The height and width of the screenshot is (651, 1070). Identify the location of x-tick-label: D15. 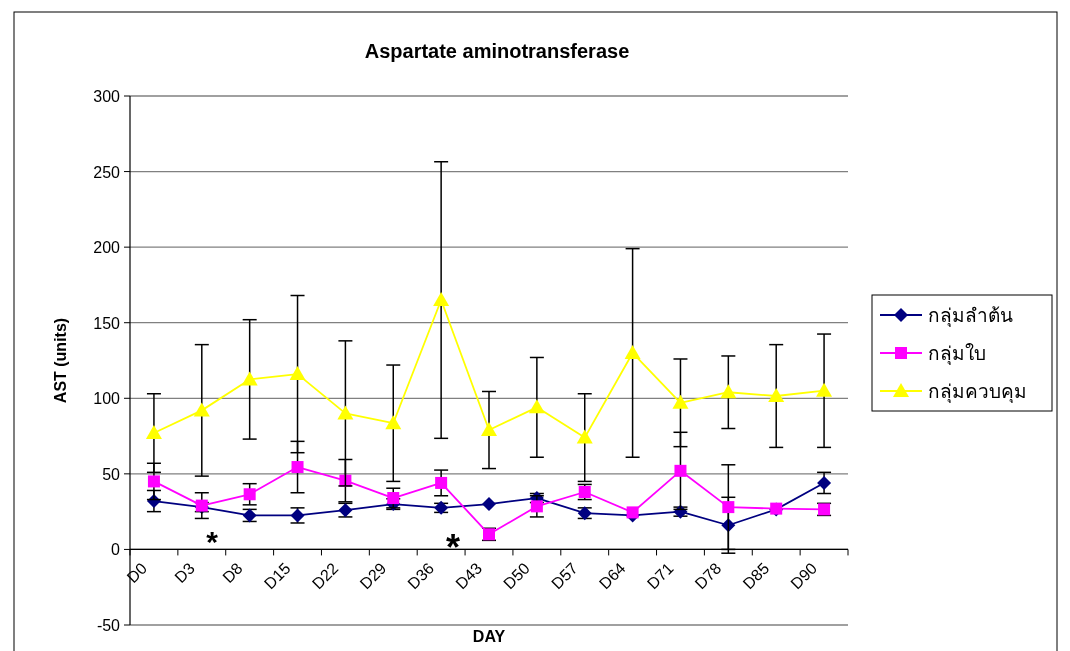
(277, 576).